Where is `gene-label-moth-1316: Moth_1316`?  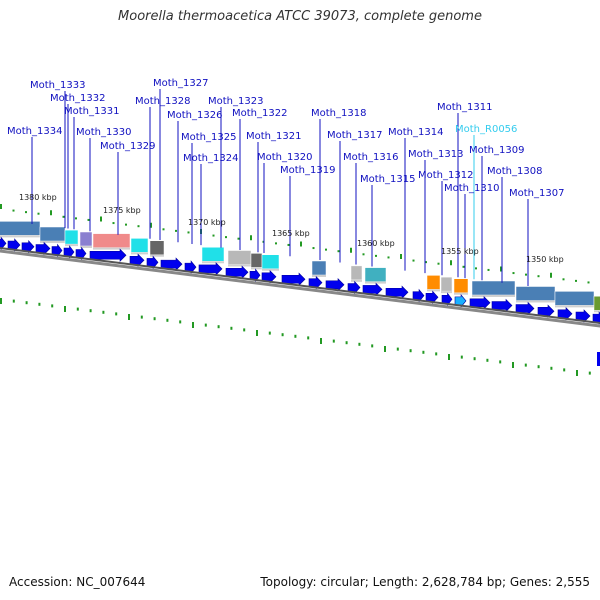
gene-label-moth-1316: Moth_1316 is located at coordinates (370, 157).